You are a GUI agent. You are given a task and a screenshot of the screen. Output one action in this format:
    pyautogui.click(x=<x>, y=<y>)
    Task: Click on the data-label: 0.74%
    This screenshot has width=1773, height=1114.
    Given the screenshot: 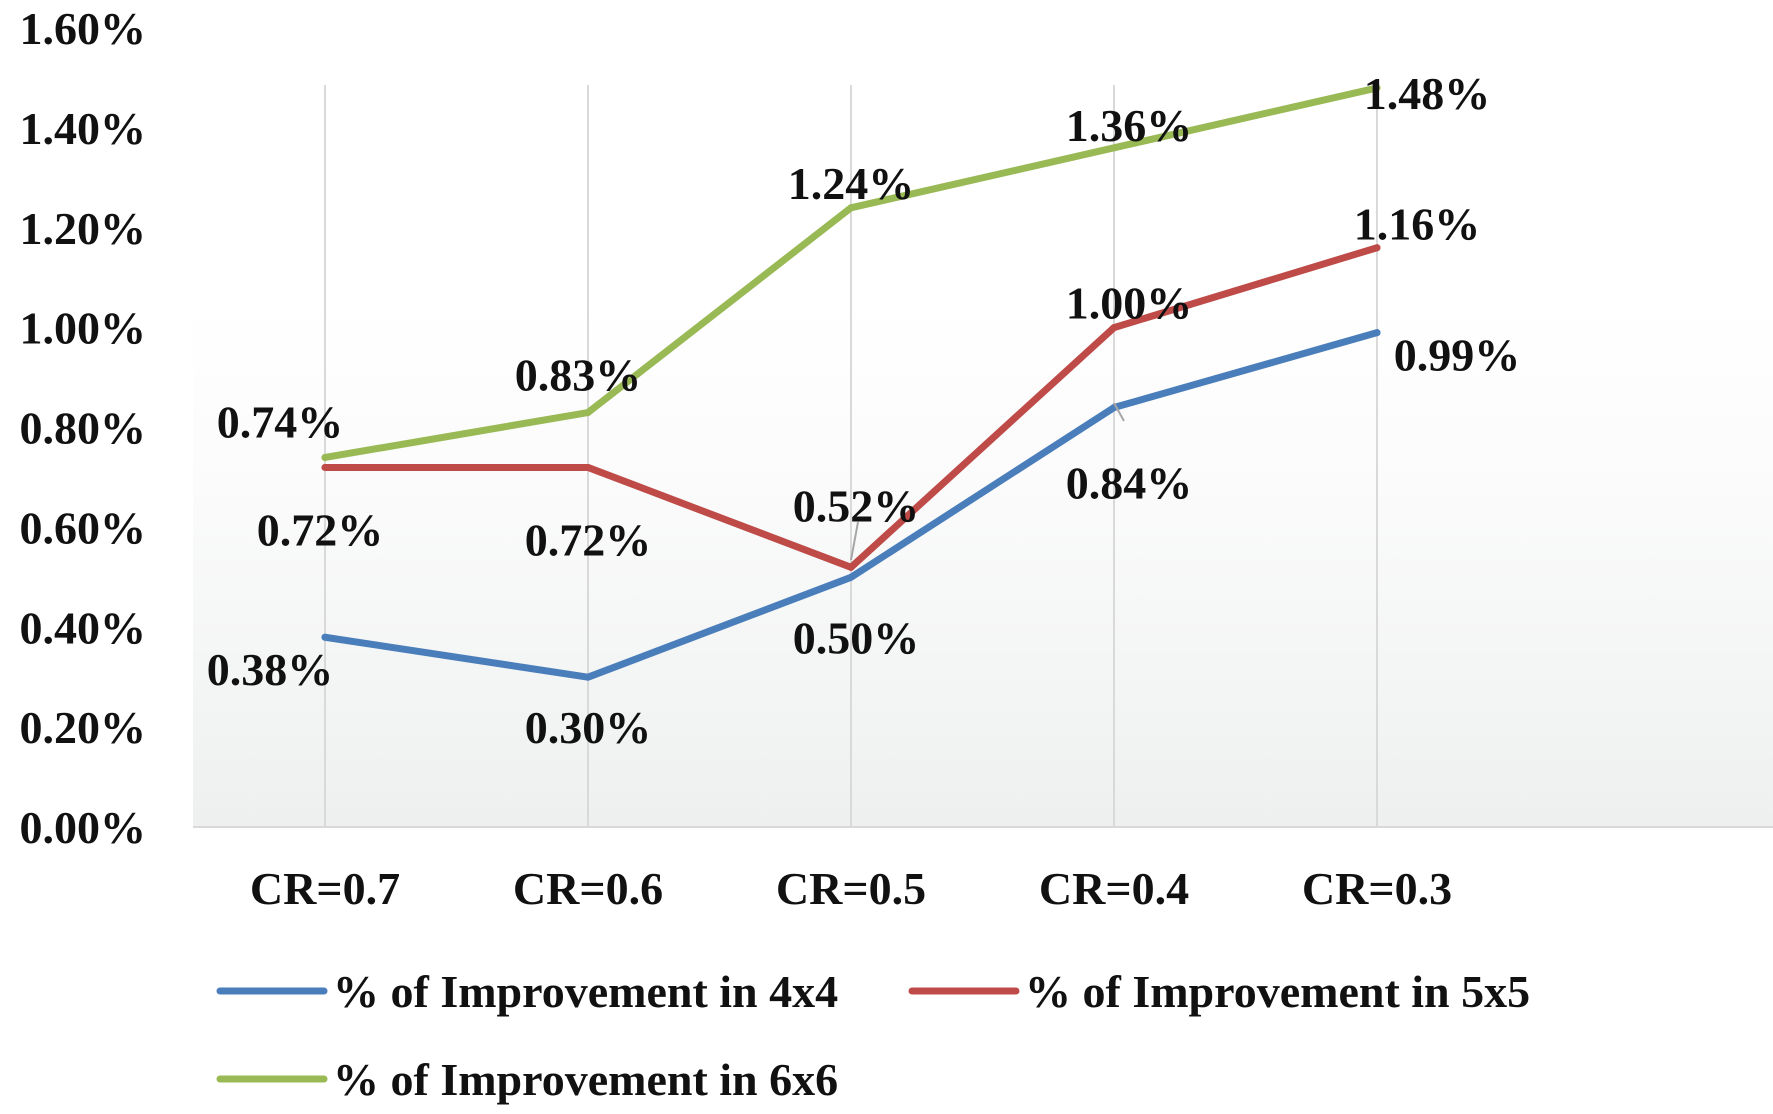 What is the action you would take?
    pyautogui.click(x=280, y=421)
    